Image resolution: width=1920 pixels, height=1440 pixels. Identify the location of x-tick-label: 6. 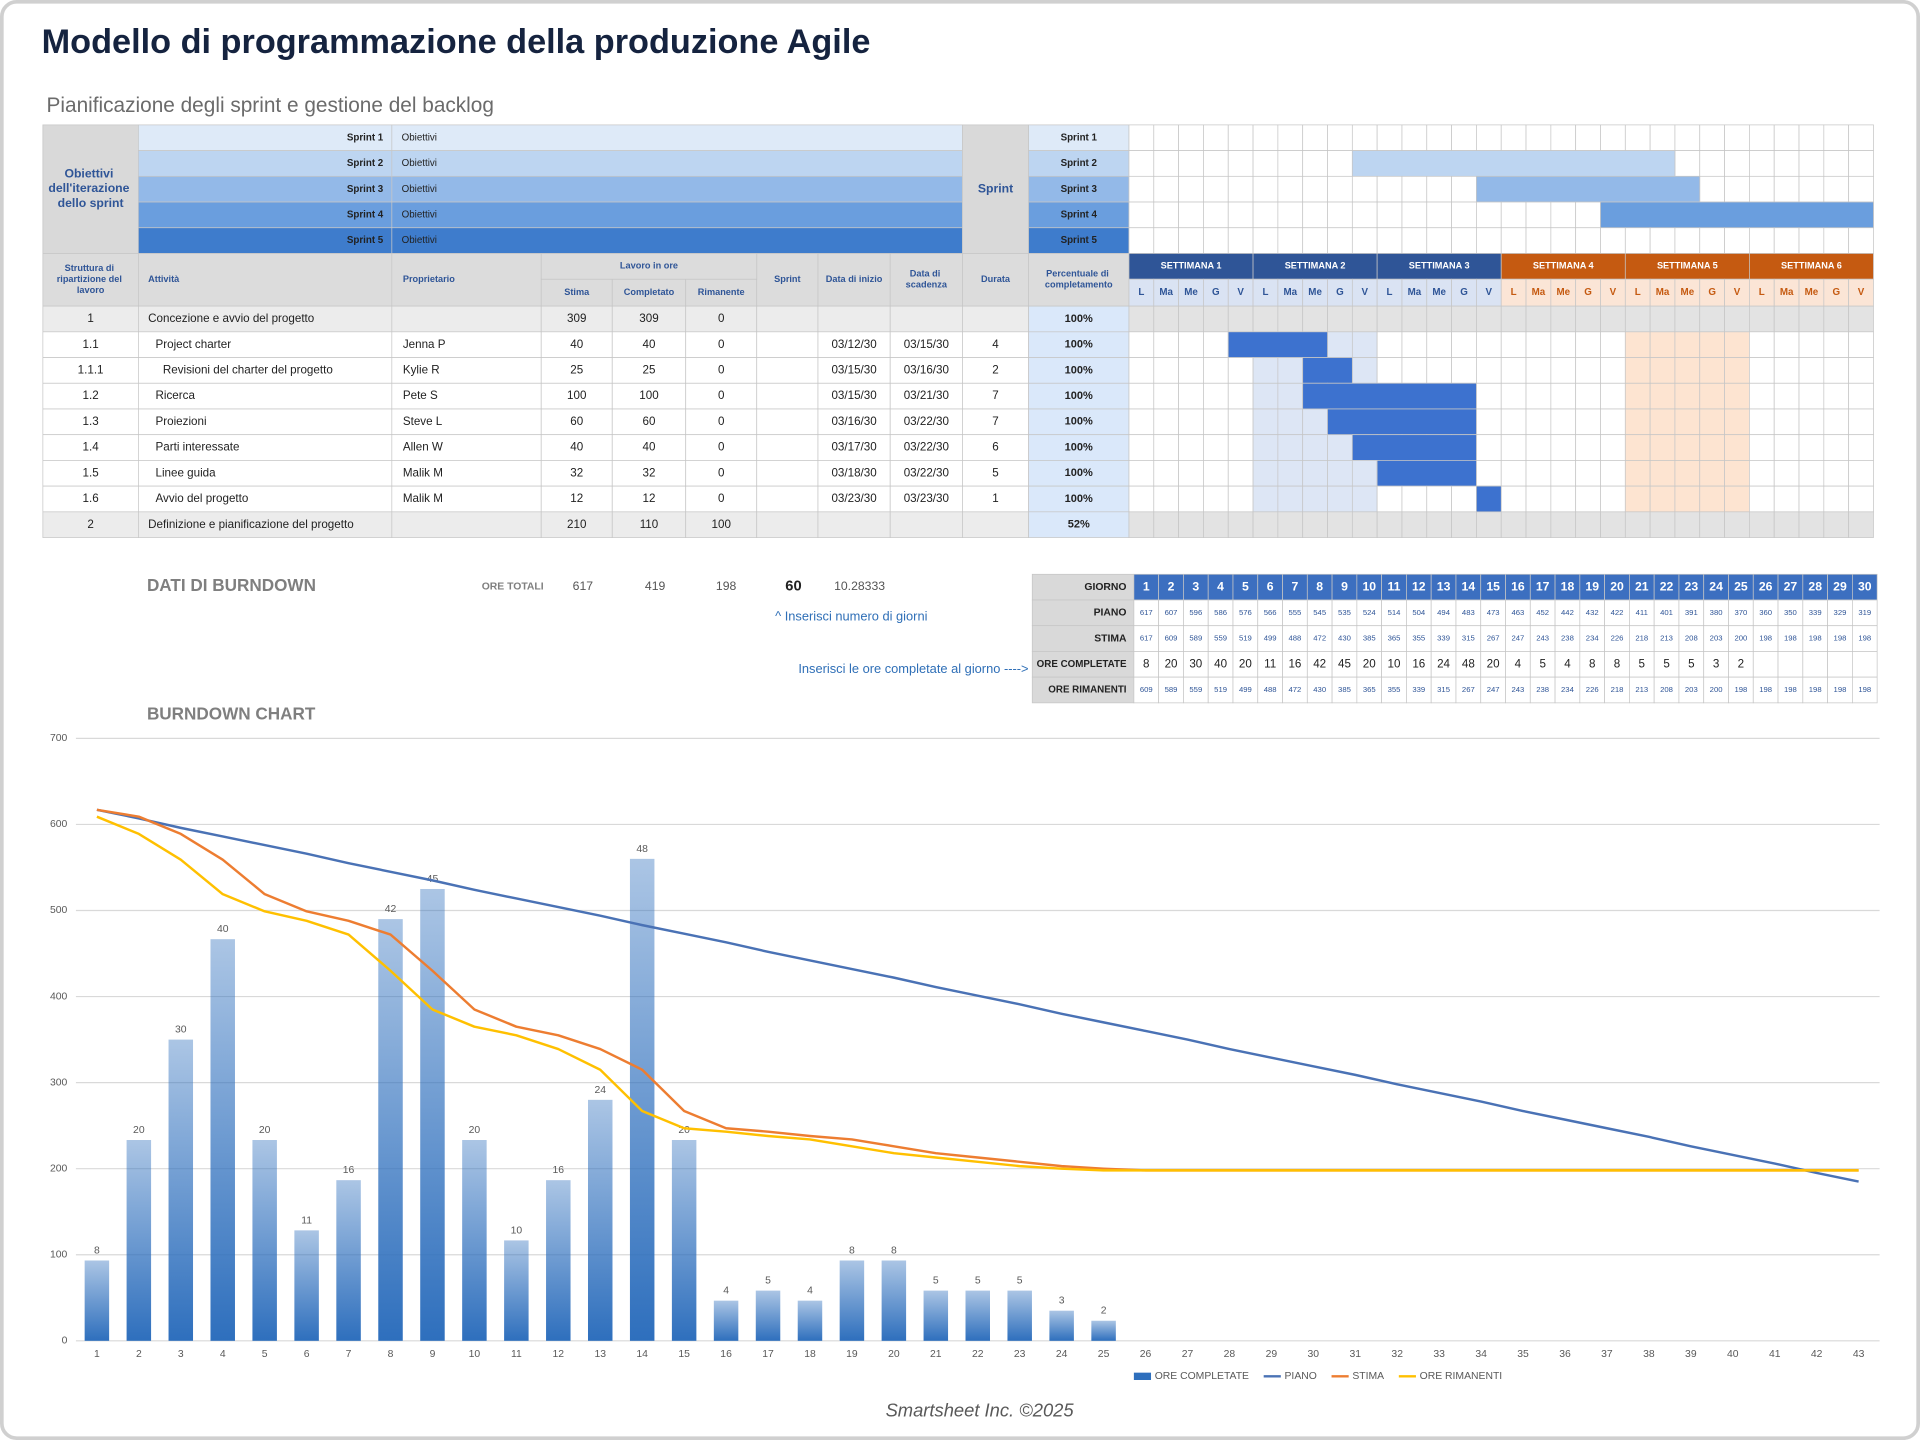
(307, 1354).